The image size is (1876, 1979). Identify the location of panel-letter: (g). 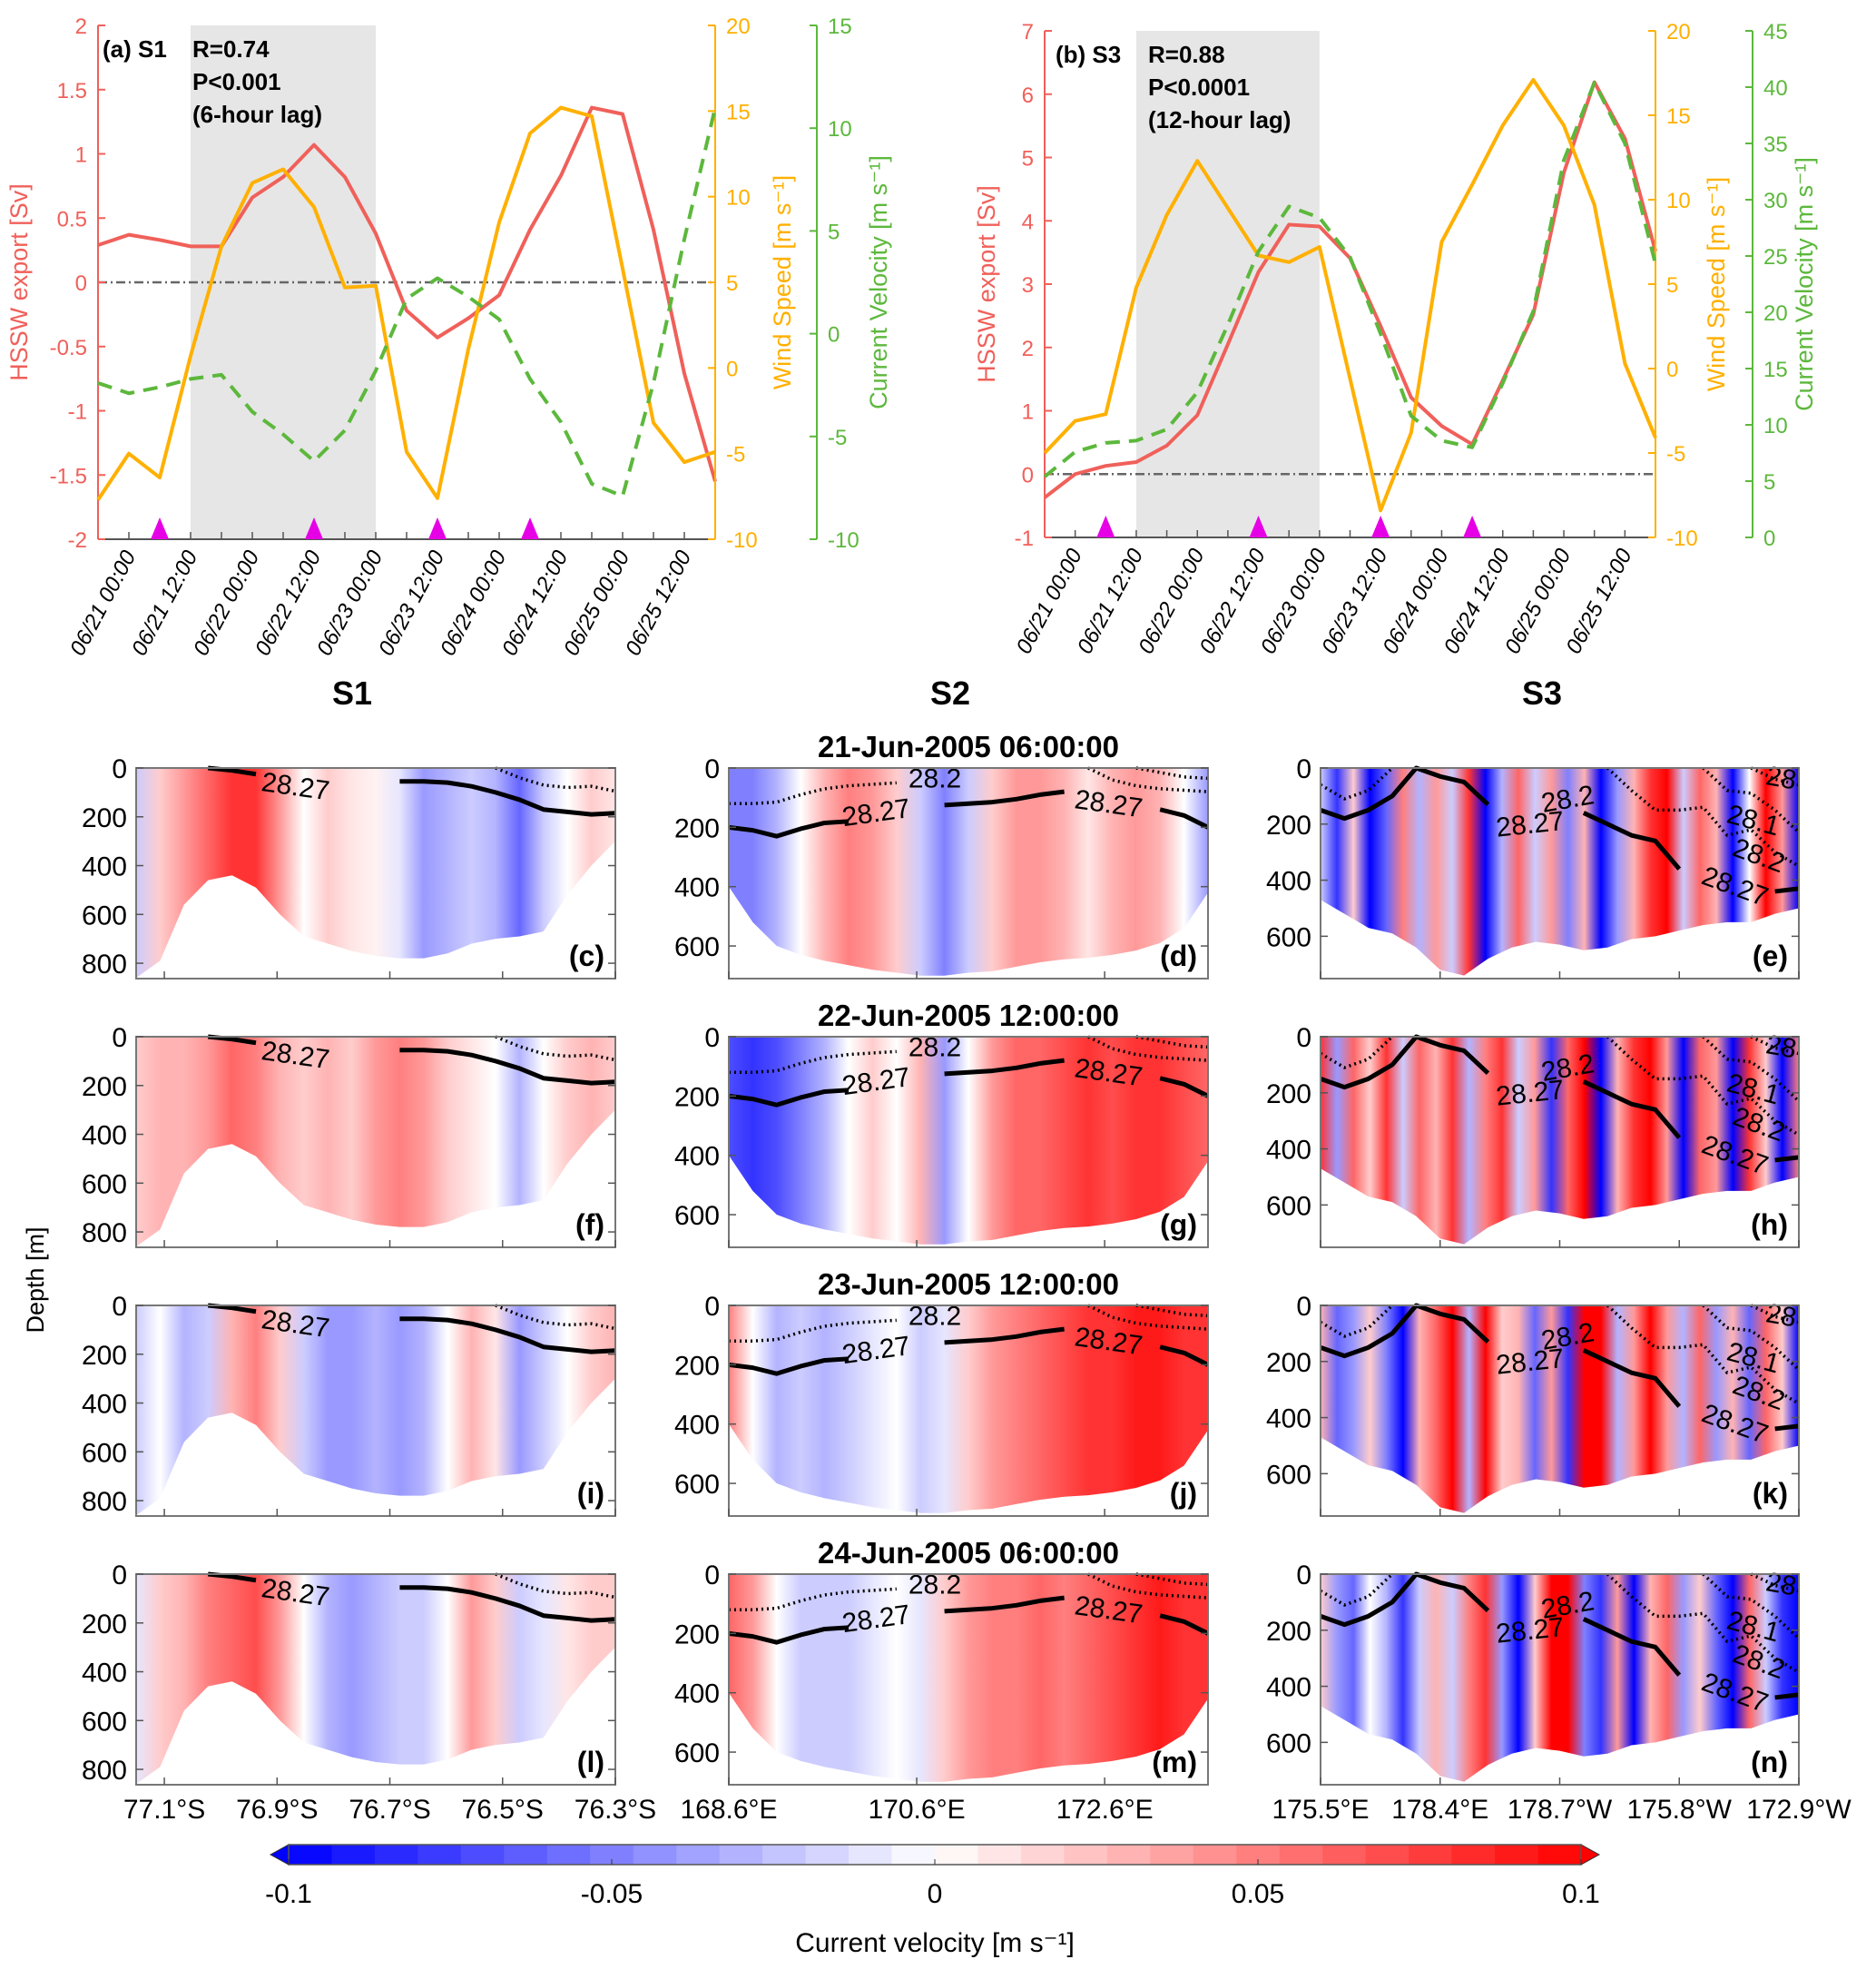
(1178, 1224).